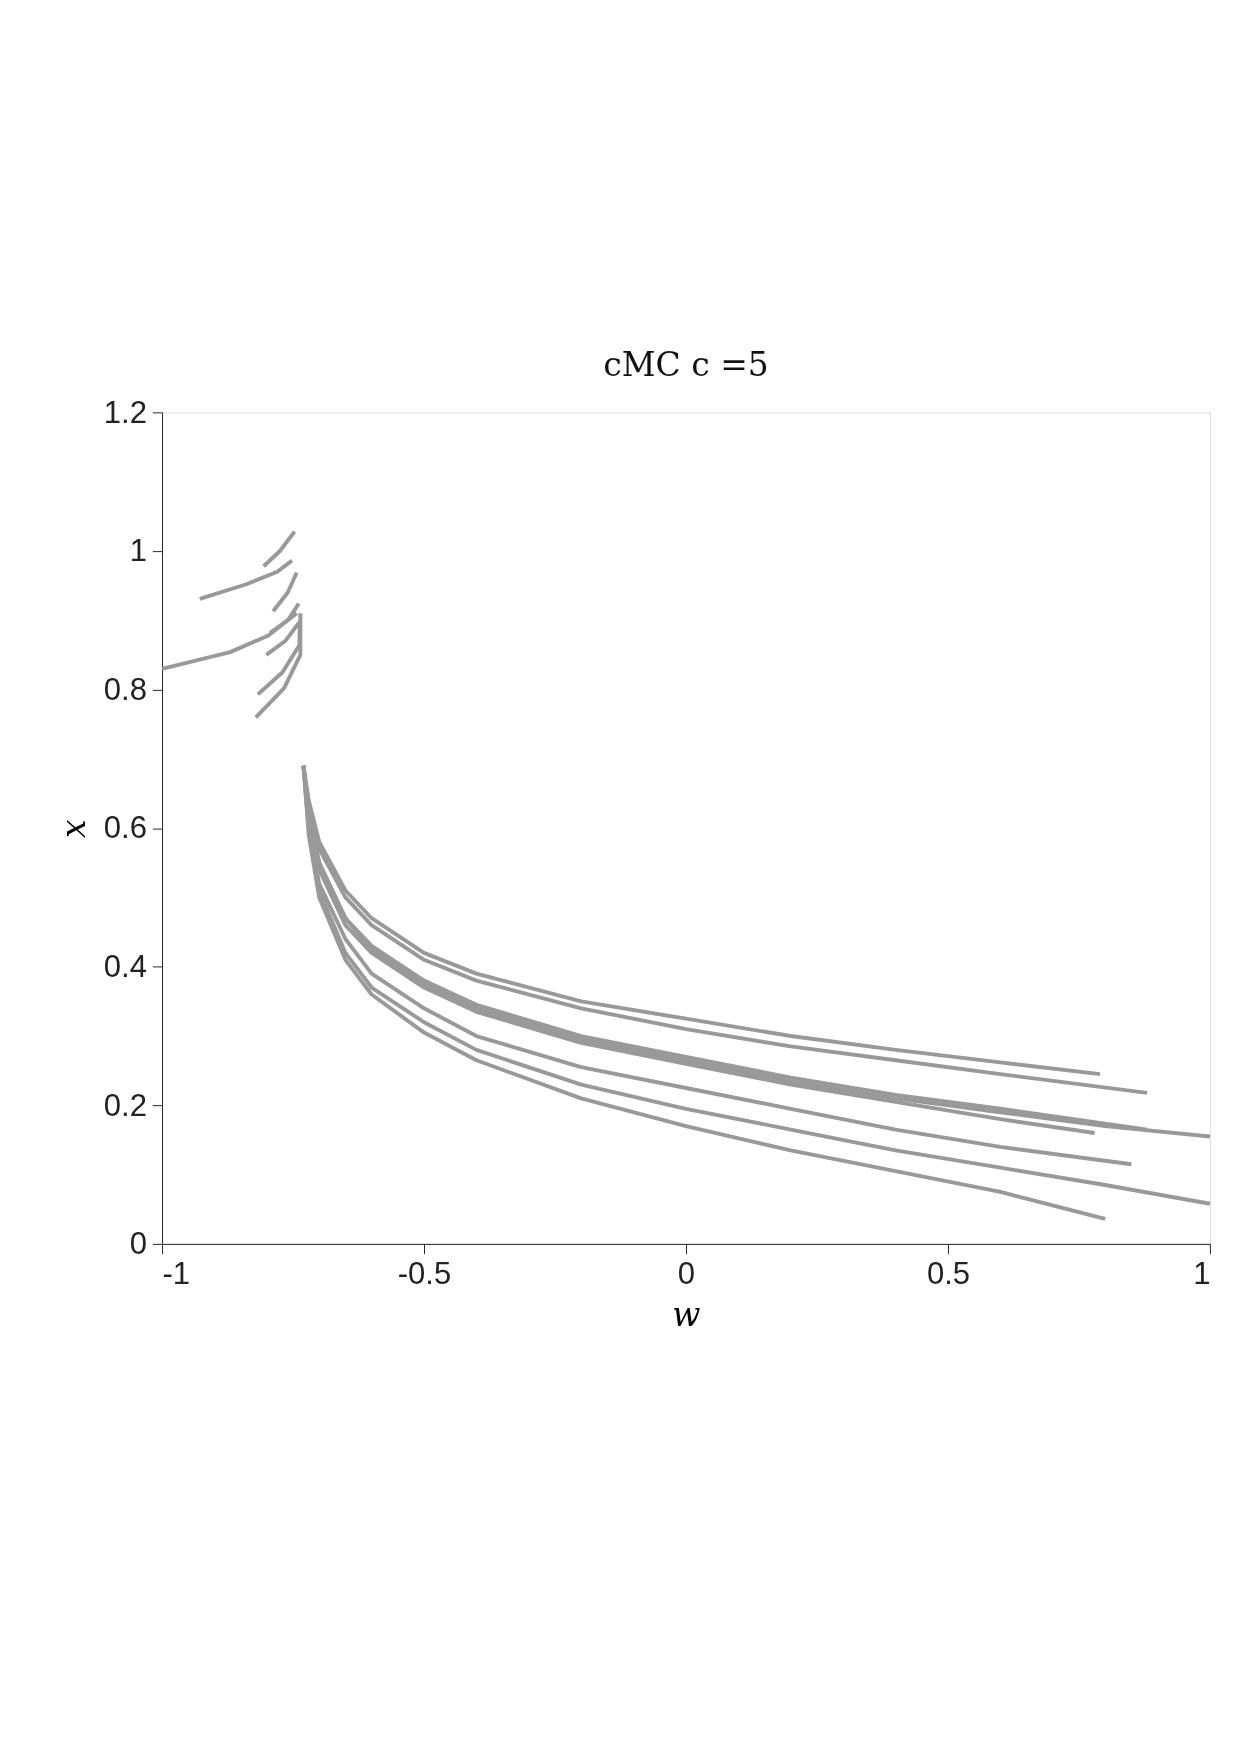 This screenshot has width=1241, height=1754. What do you see at coordinates (948, 1274) in the screenshot?
I see `x-tick-label: 0.5` at bounding box center [948, 1274].